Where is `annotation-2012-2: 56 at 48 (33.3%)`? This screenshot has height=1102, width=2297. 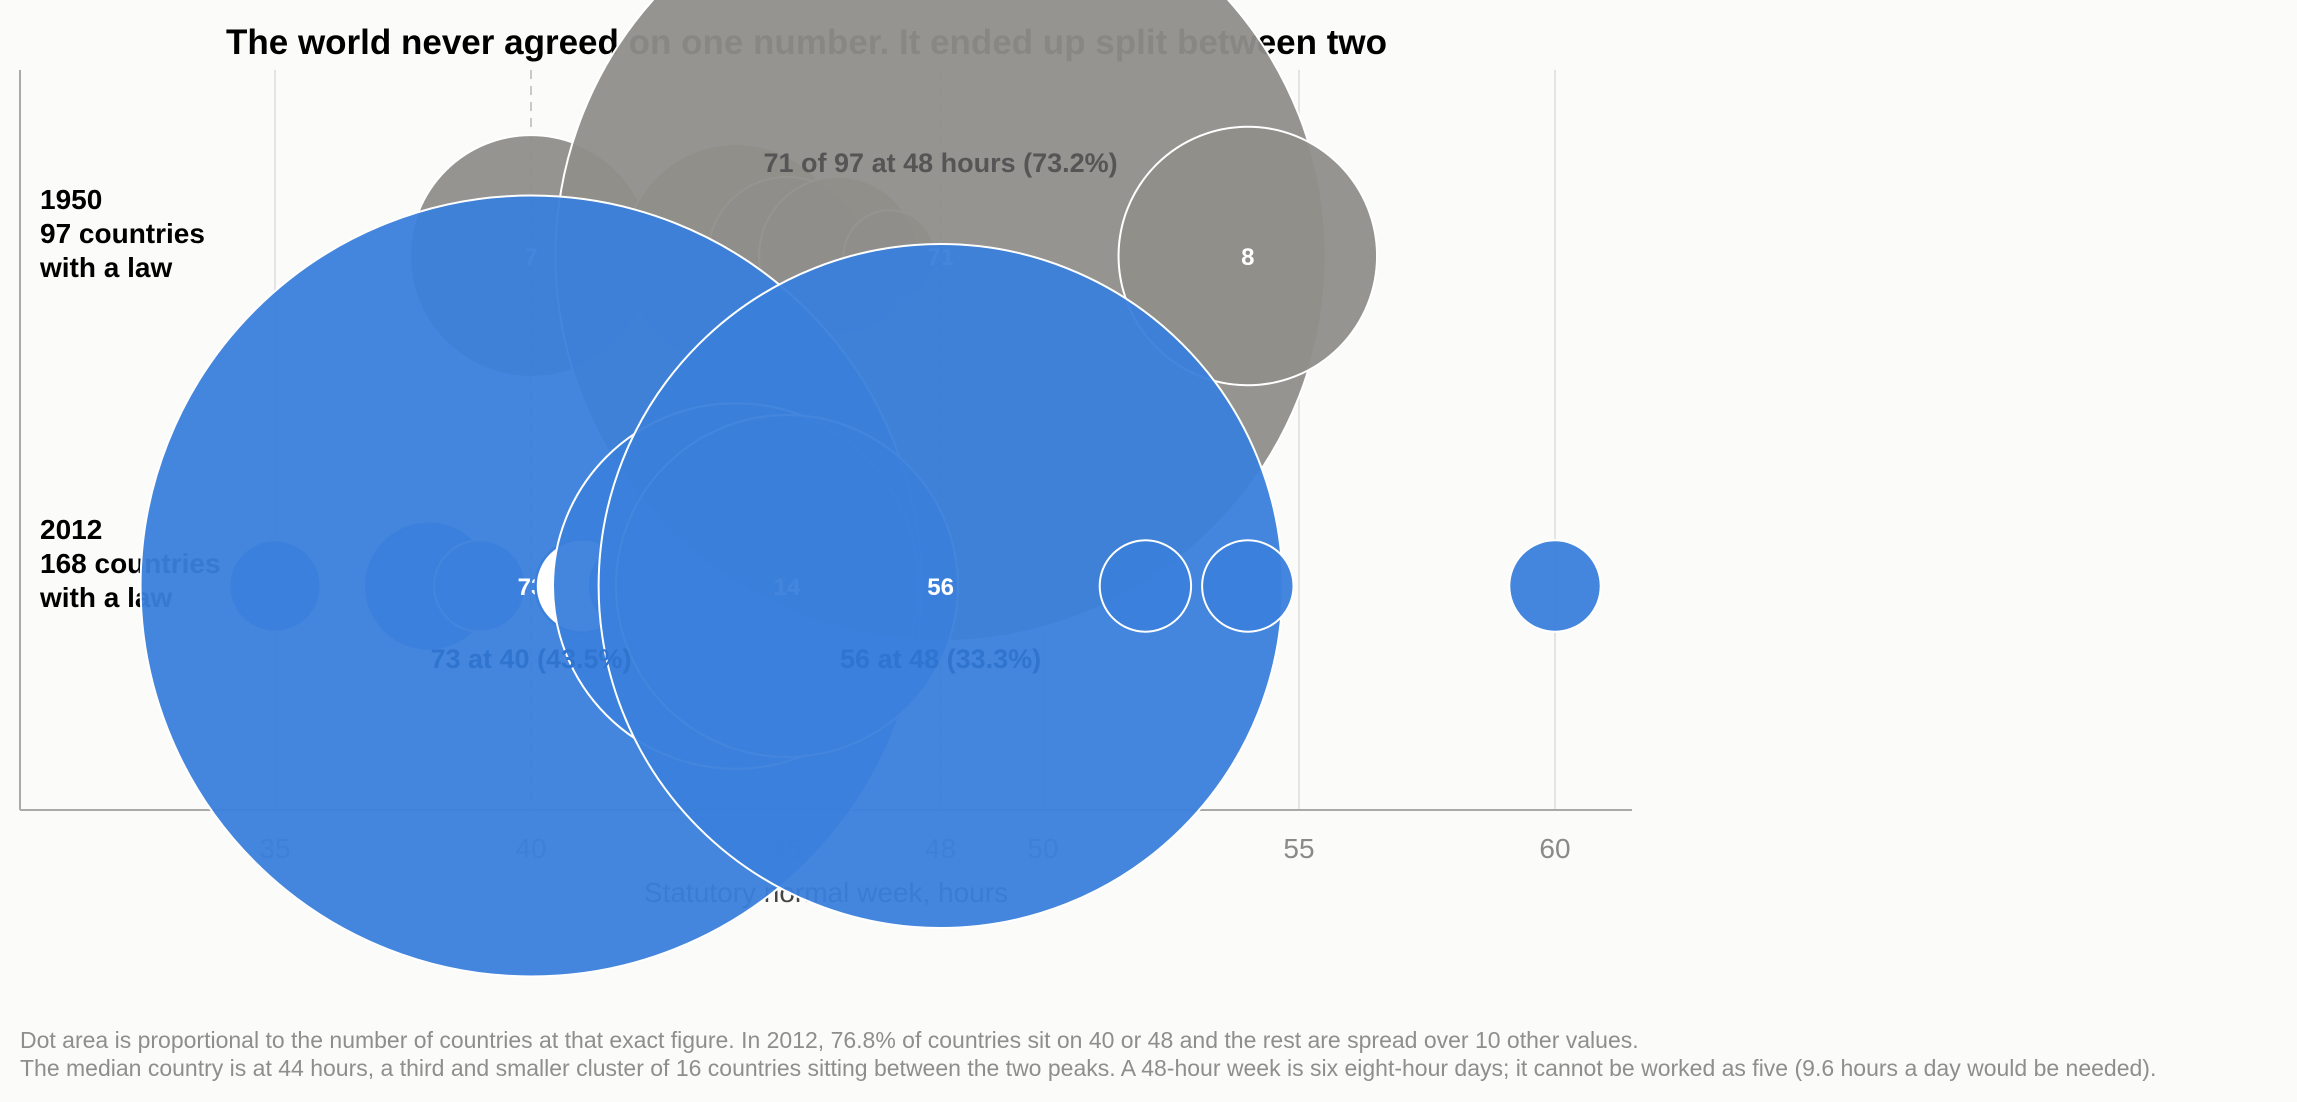
annotation-2012-2: 56 at 48 (33.3%) is located at coordinates (940, 659).